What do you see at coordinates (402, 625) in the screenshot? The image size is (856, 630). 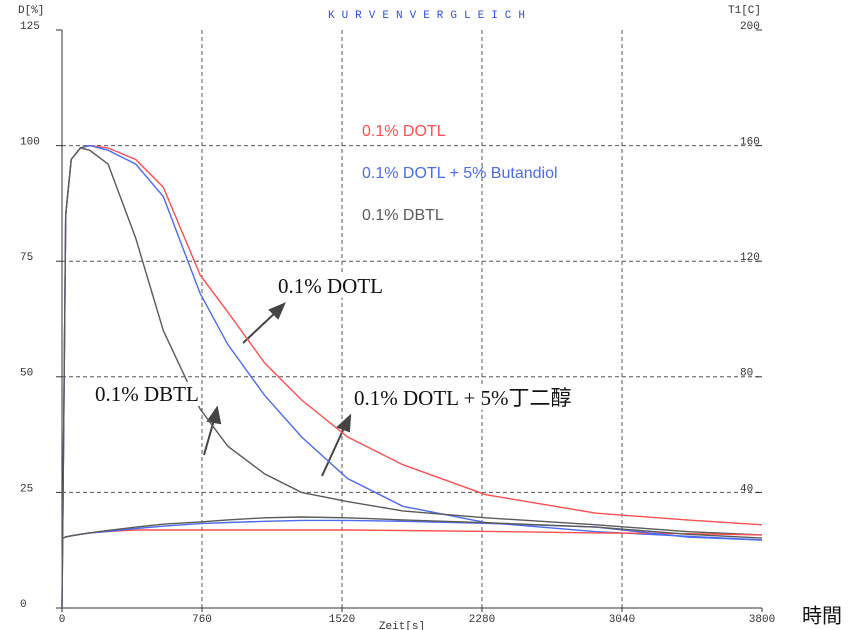 I see `x-axis-label: Zeit[s]` at bounding box center [402, 625].